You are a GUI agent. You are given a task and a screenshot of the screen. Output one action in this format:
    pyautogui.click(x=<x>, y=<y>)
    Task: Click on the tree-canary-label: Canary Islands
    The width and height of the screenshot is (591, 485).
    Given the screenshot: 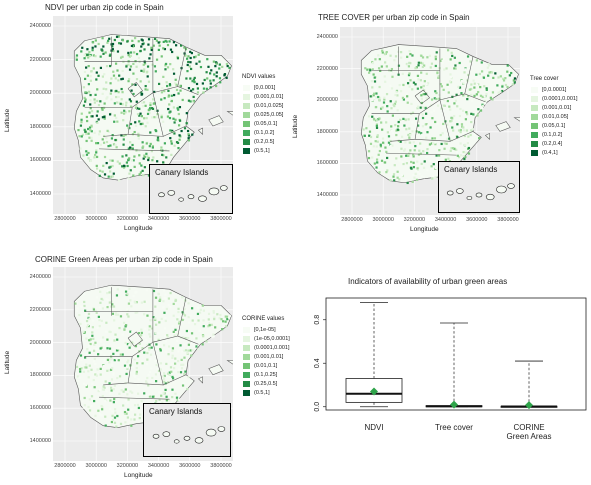 What is the action you would take?
    pyautogui.click(x=471, y=169)
    